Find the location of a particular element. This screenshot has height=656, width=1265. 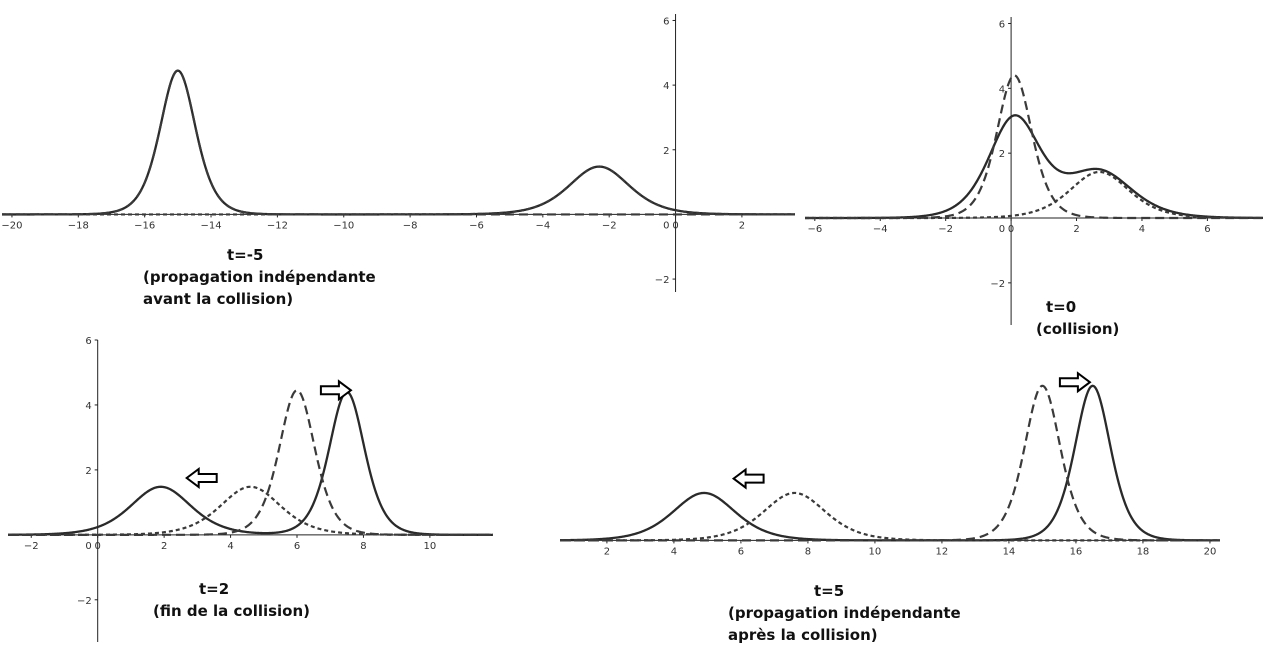

x-tick-label: −14 is located at coordinates (210, 225).